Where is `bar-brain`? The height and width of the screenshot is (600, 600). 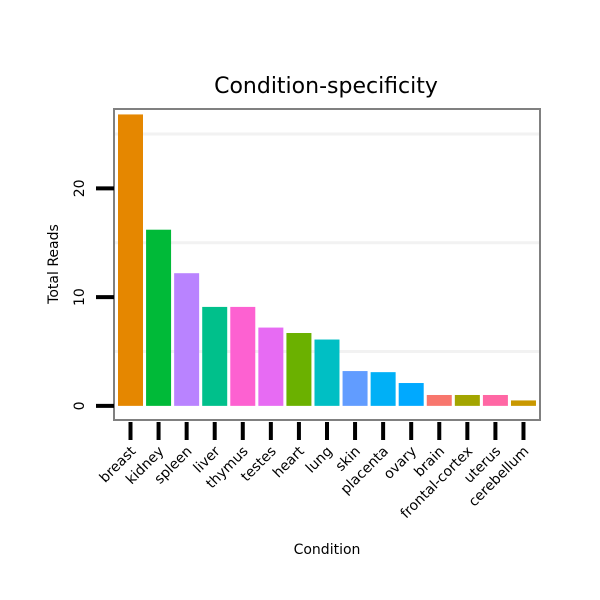 bar-brain is located at coordinates (439, 400).